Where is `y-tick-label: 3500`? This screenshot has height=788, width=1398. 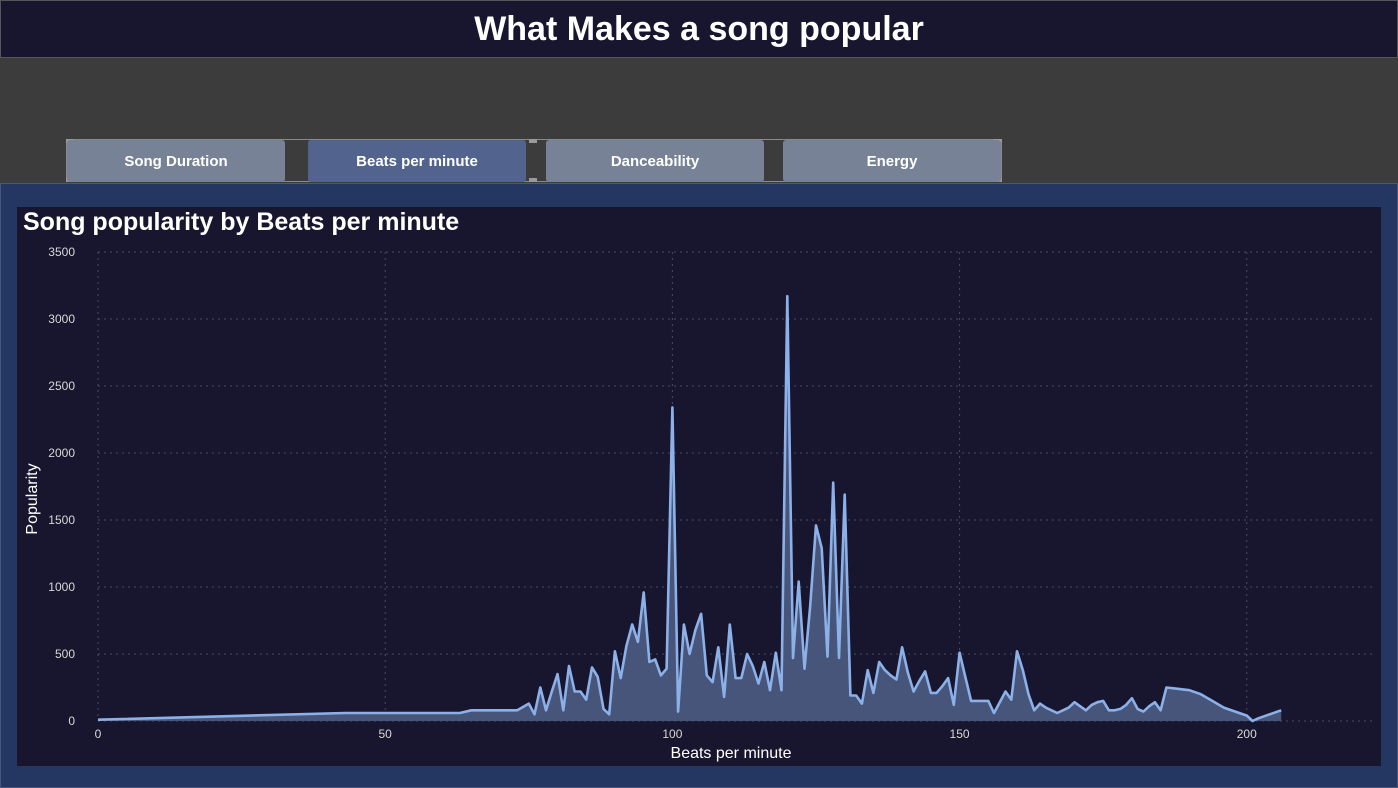 y-tick-label: 3500 is located at coordinates (61, 252).